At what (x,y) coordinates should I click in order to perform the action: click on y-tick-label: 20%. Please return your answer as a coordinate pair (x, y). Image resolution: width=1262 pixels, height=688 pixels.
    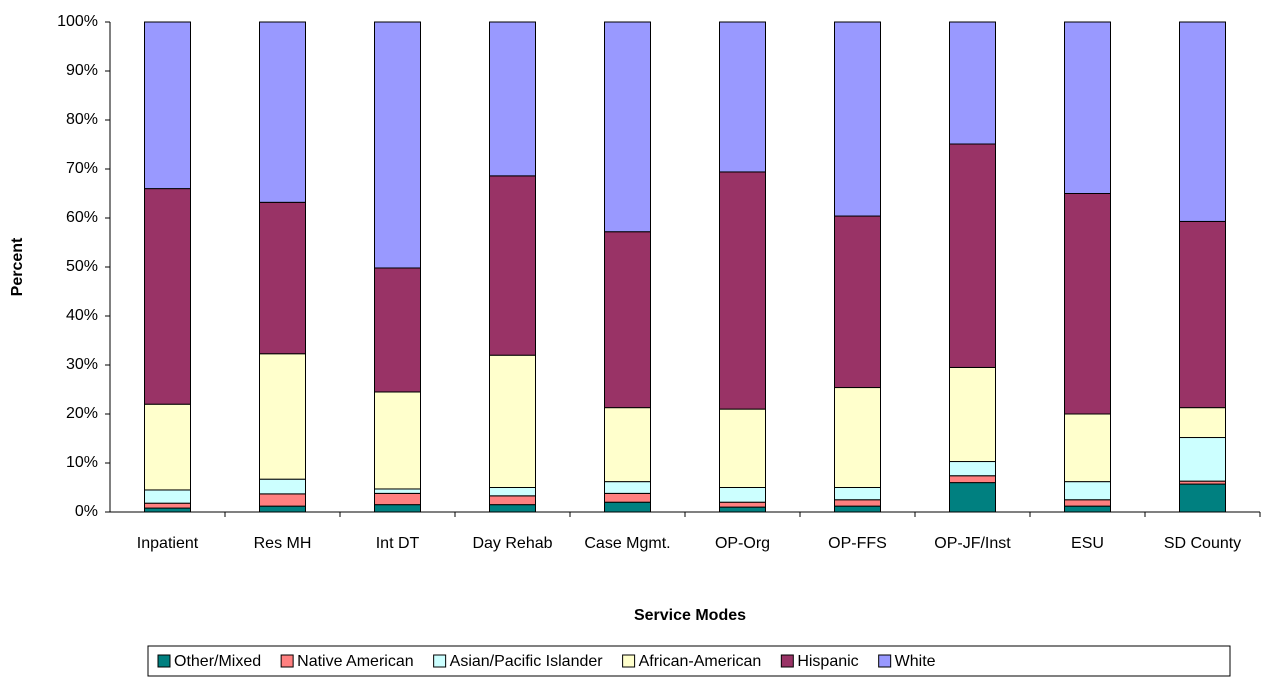
    Looking at the image, I should click on (82, 413).